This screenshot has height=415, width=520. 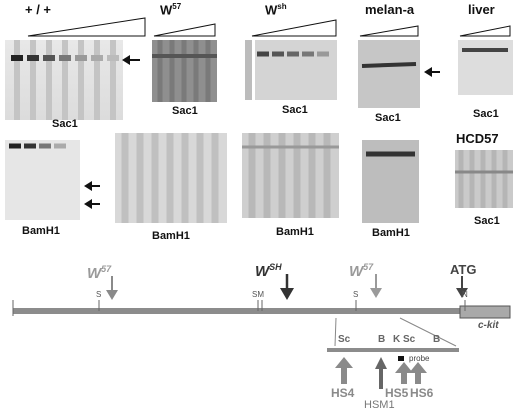 What do you see at coordinates (236, 311) in the screenshot?
I see `genomic-line` at bounding box center [236, 311].